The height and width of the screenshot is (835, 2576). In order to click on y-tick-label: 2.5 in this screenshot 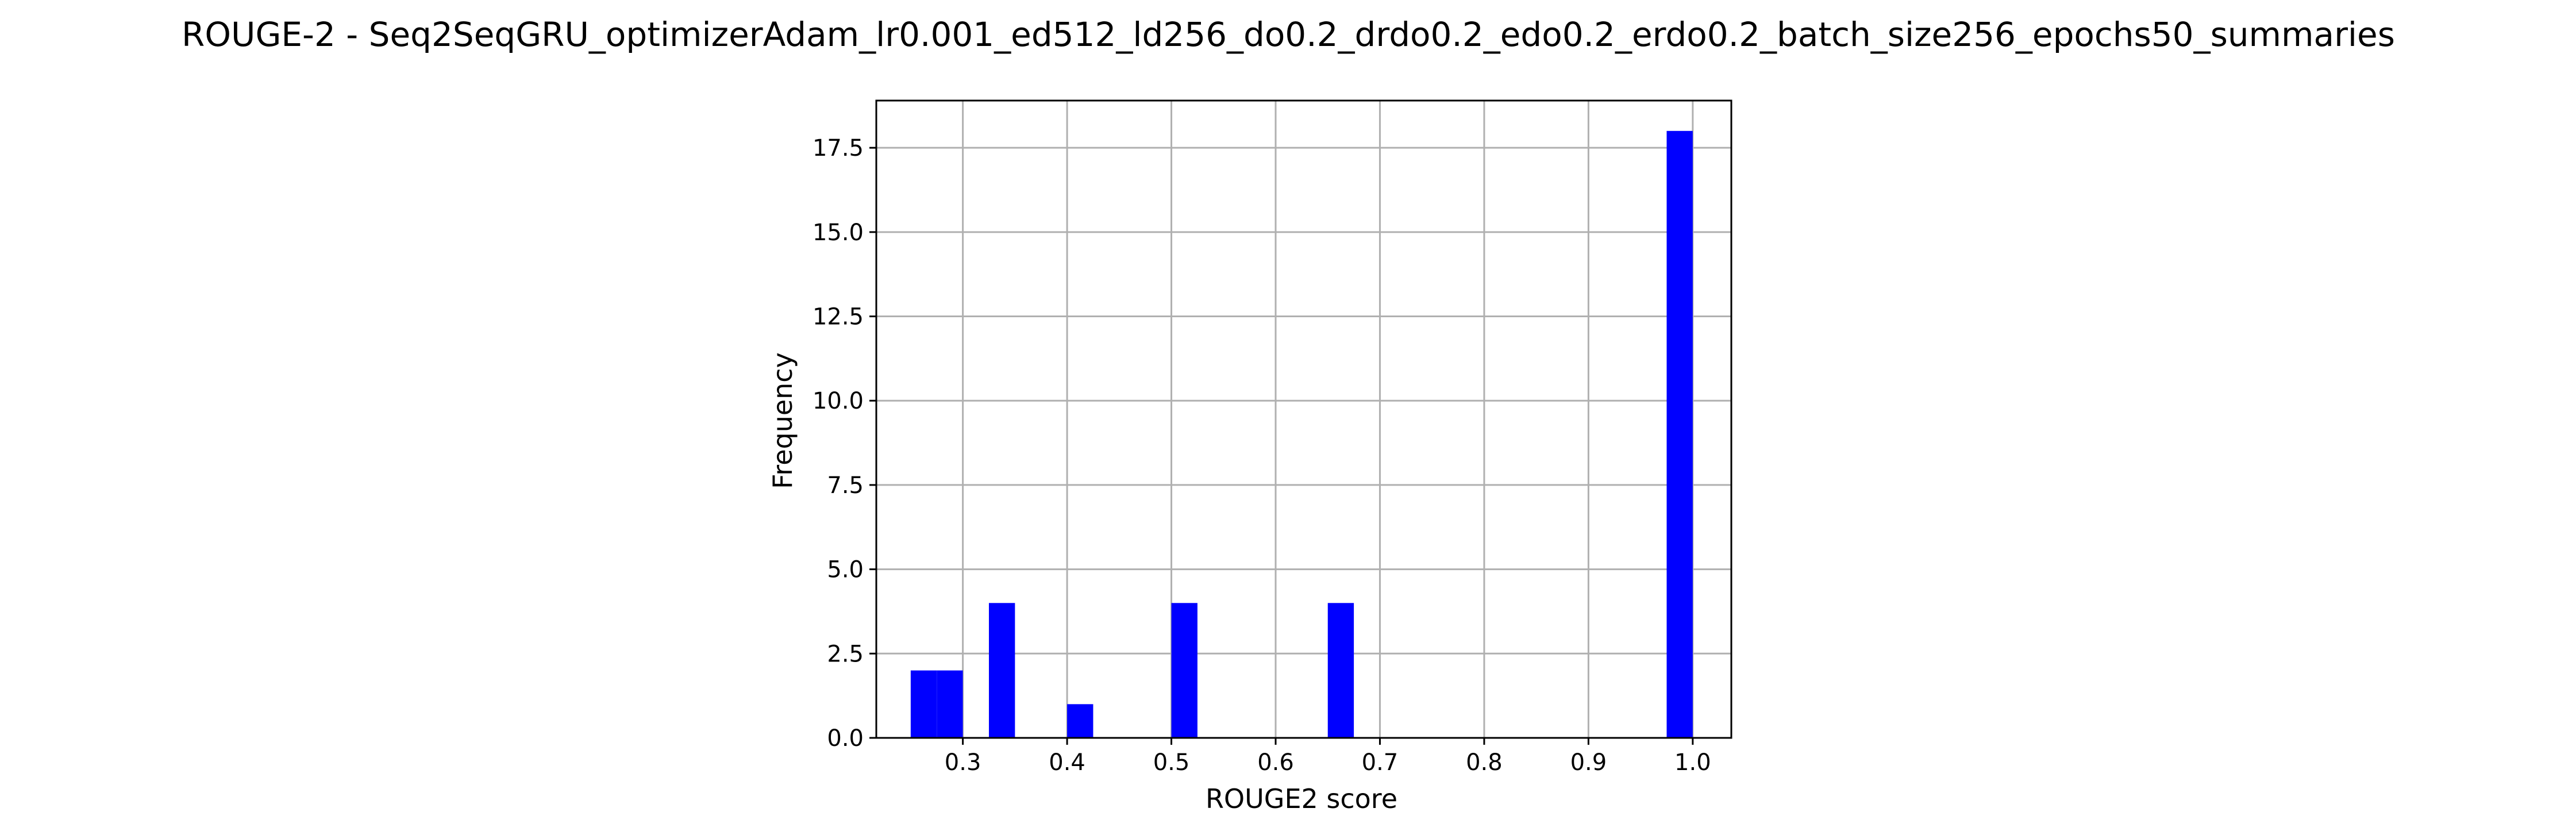, I will do `click(845, 654)`.